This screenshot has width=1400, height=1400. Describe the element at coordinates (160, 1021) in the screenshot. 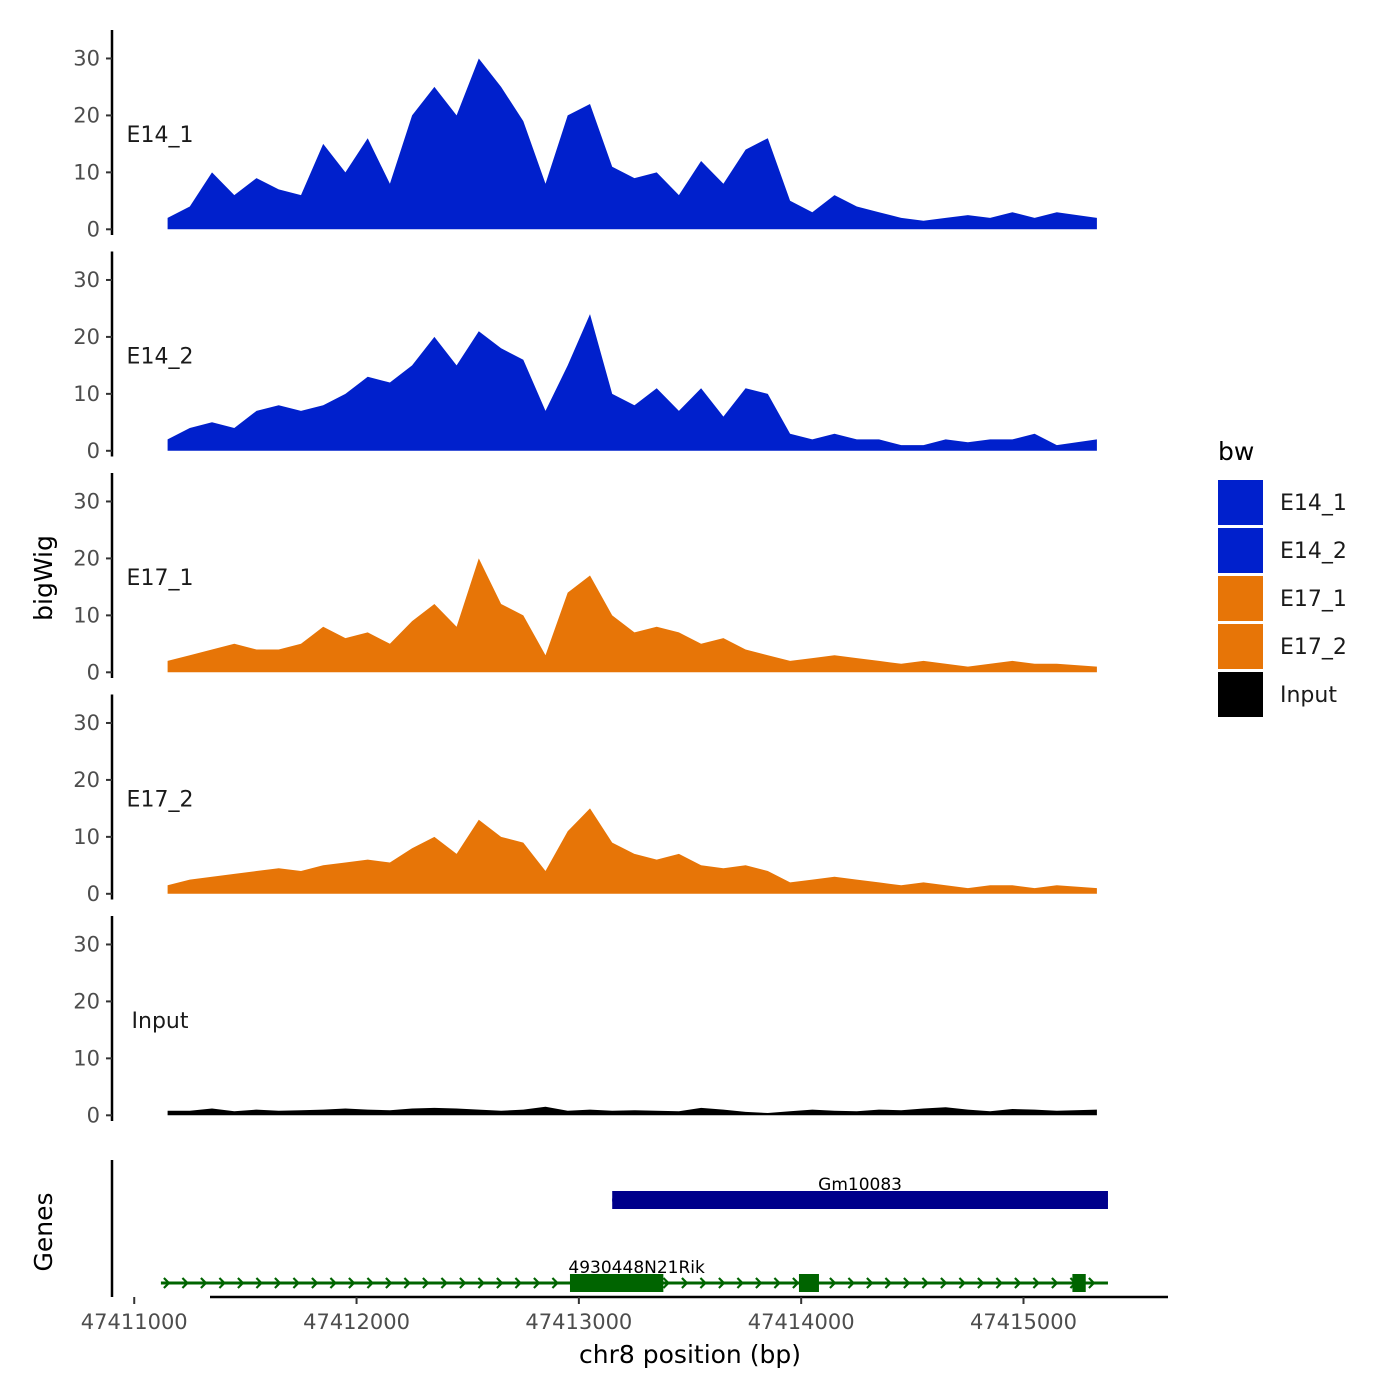

I see `track-label: Input` at that location.